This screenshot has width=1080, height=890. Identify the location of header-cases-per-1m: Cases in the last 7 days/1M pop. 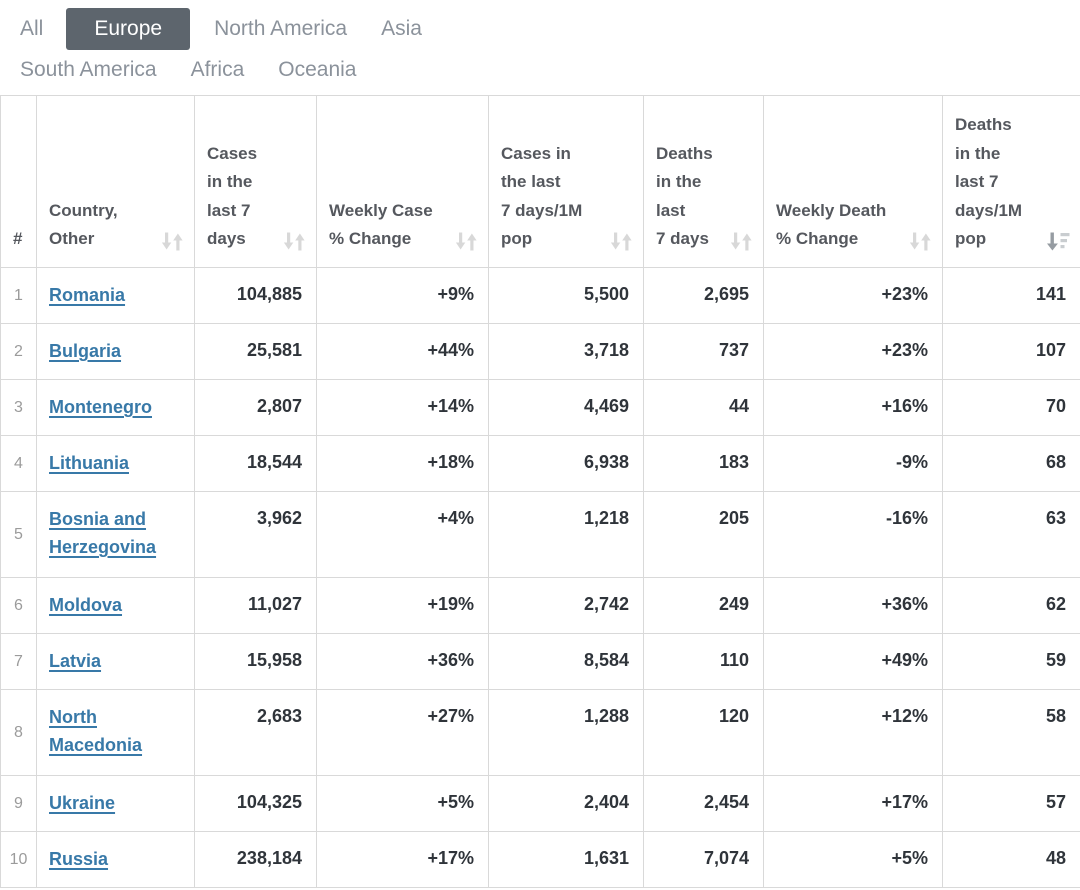
(566, 181).